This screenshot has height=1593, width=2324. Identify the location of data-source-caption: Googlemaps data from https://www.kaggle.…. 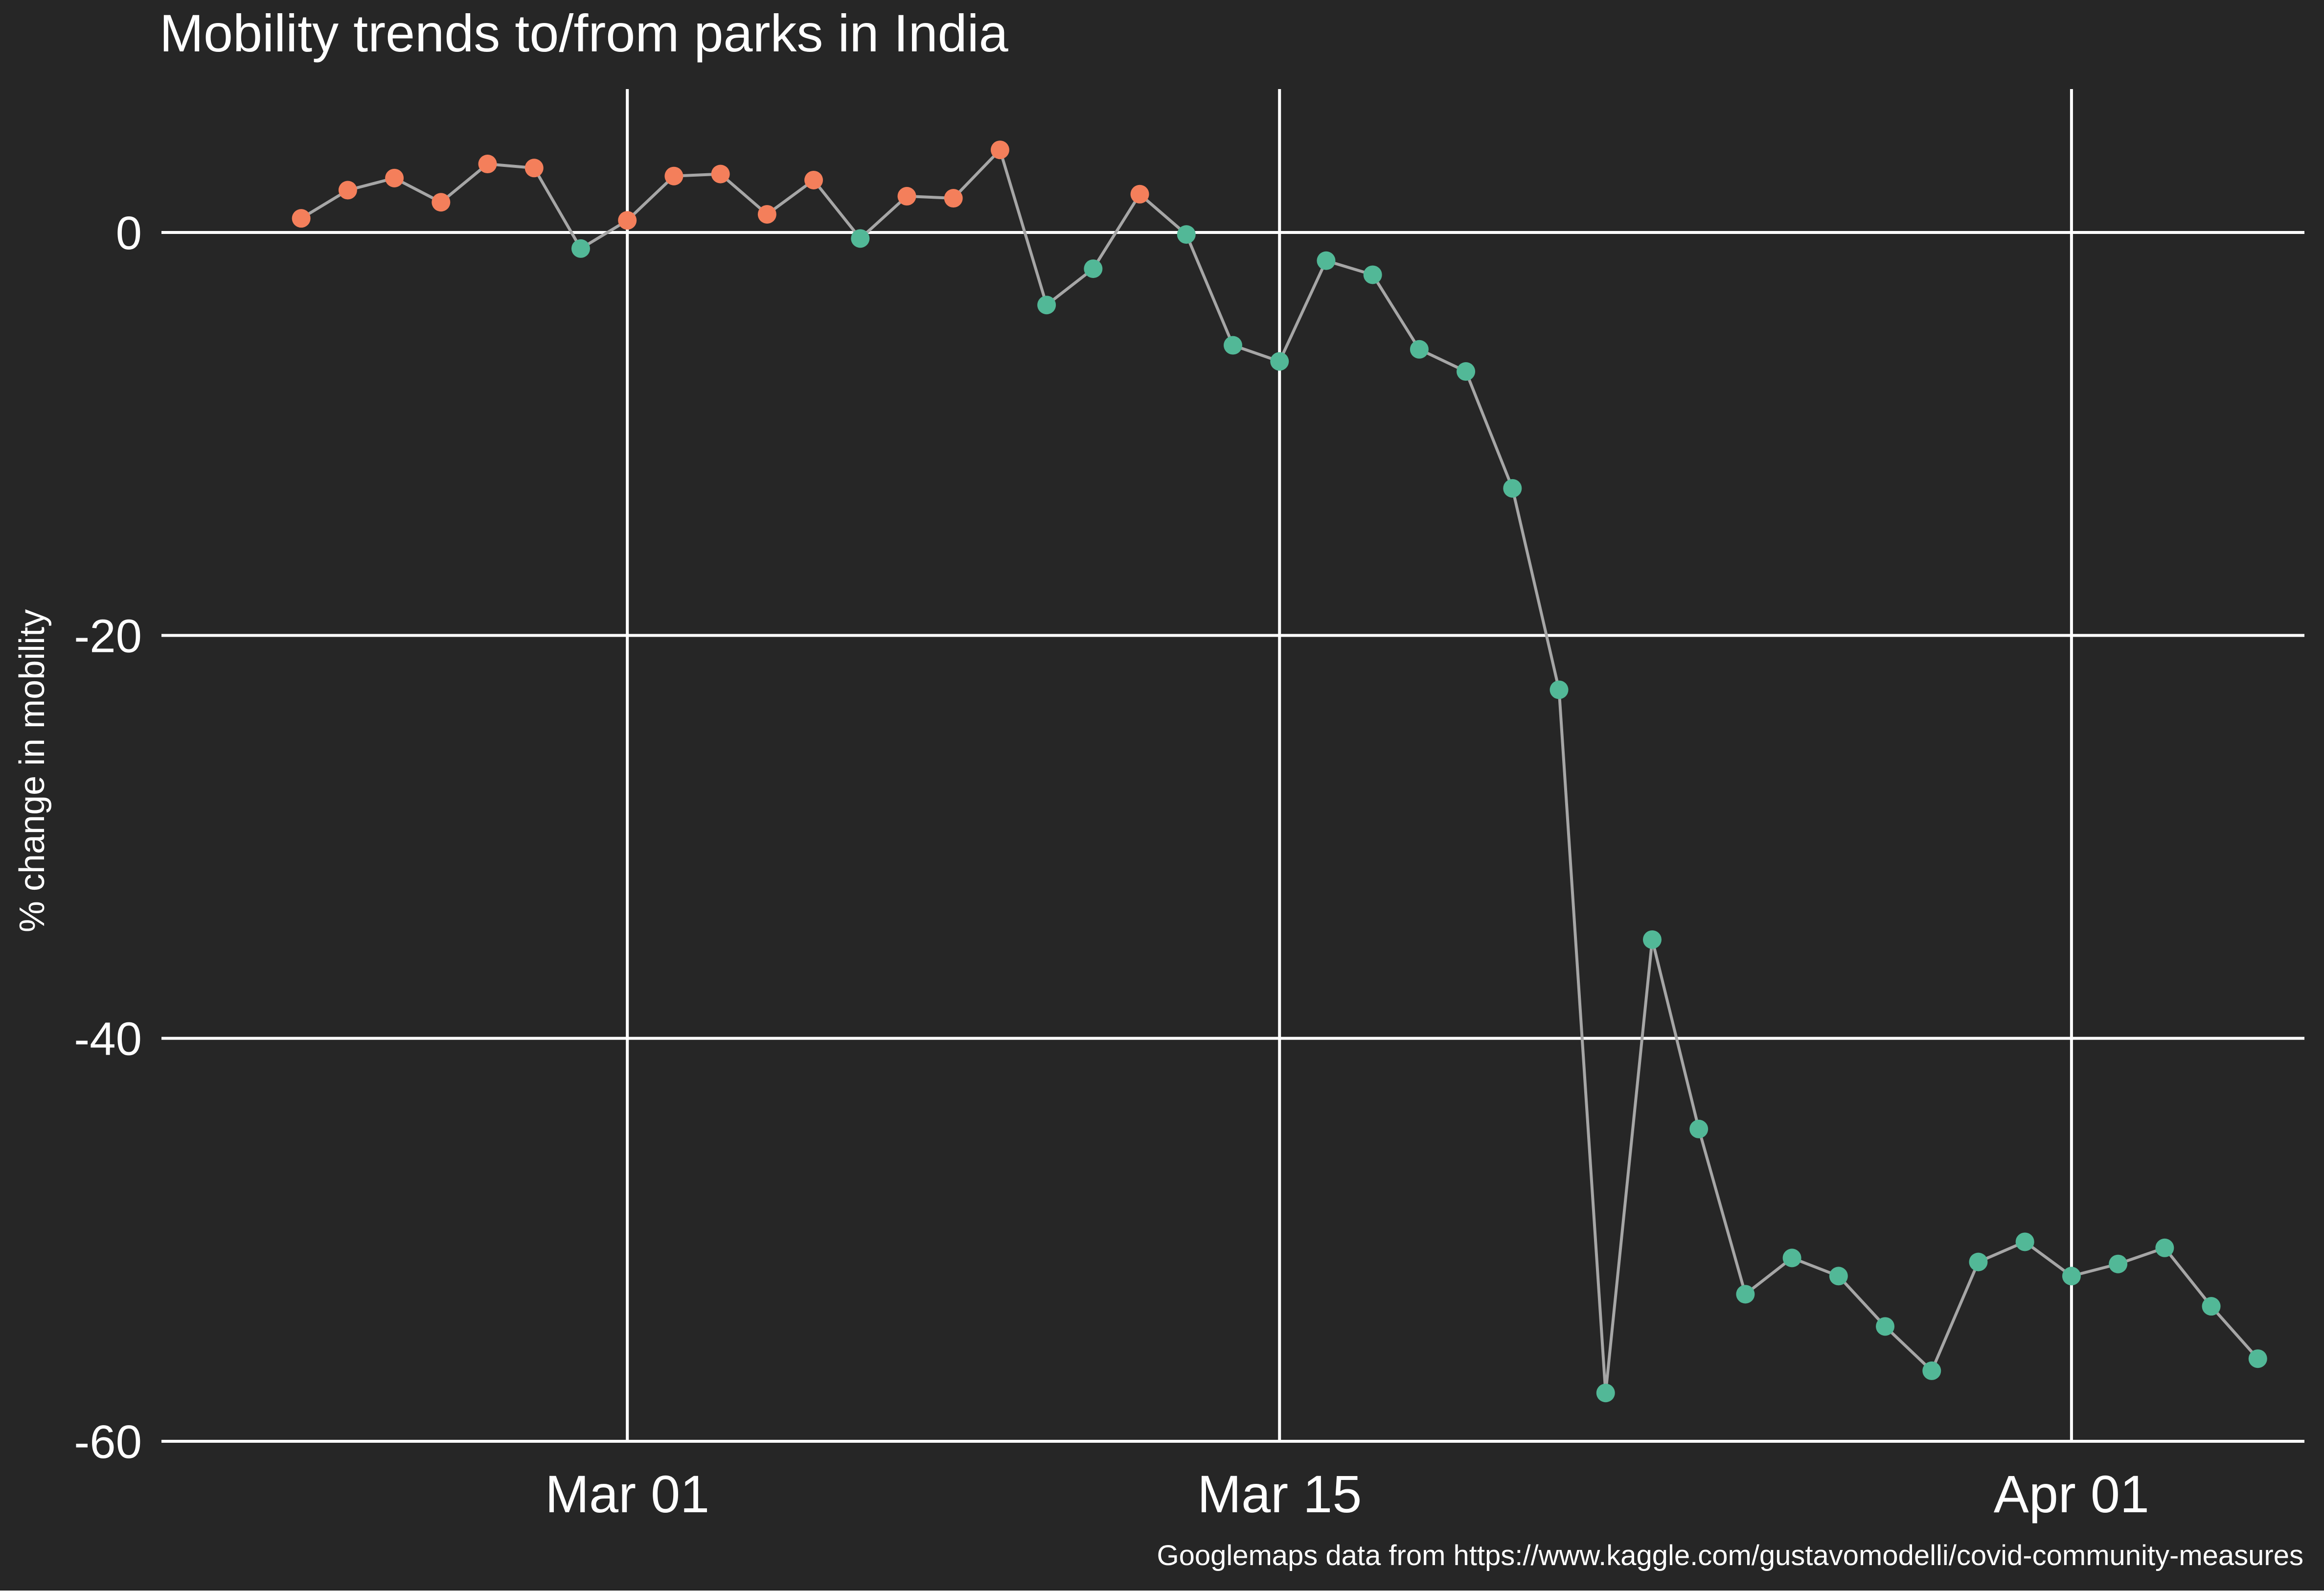
(1730, 1555).